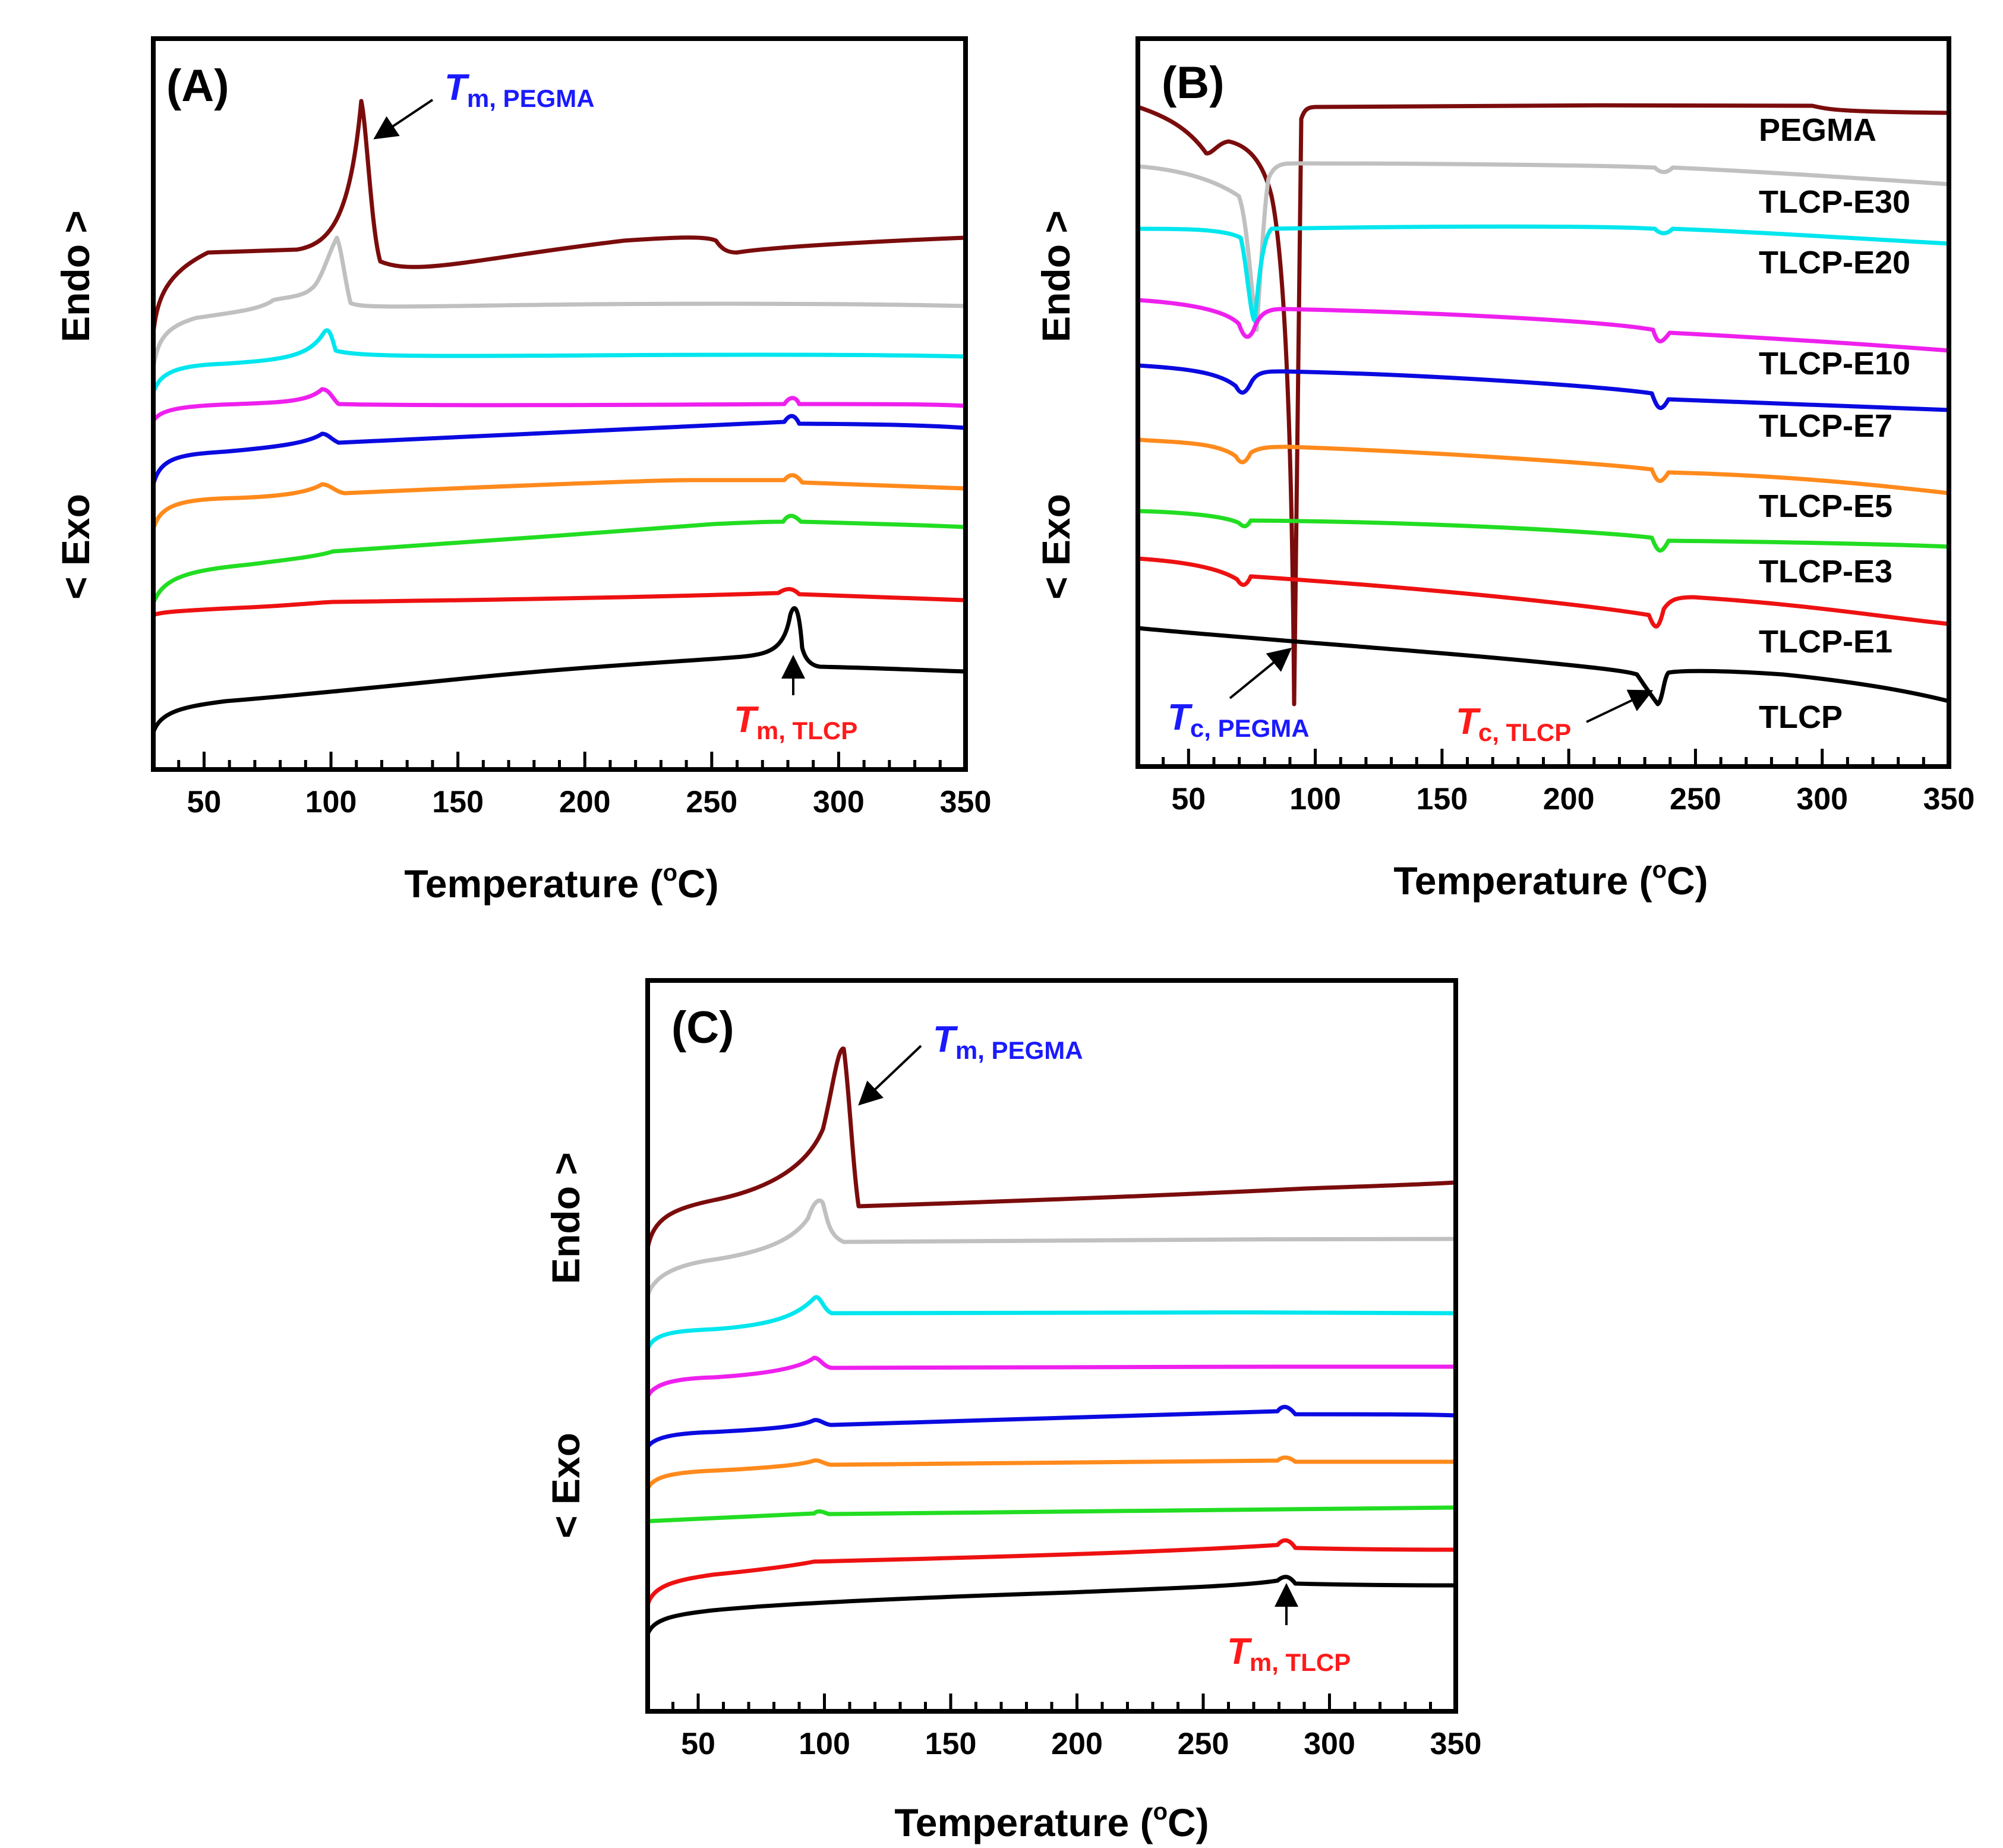 This screenshot has width=2003, height=1848. What do you see at coordinates (1524, 732) in the screenshot?
I see `panel-b-annot-tc-tlcp-sub: c, TLCP` at bounding box center [1524, 732].